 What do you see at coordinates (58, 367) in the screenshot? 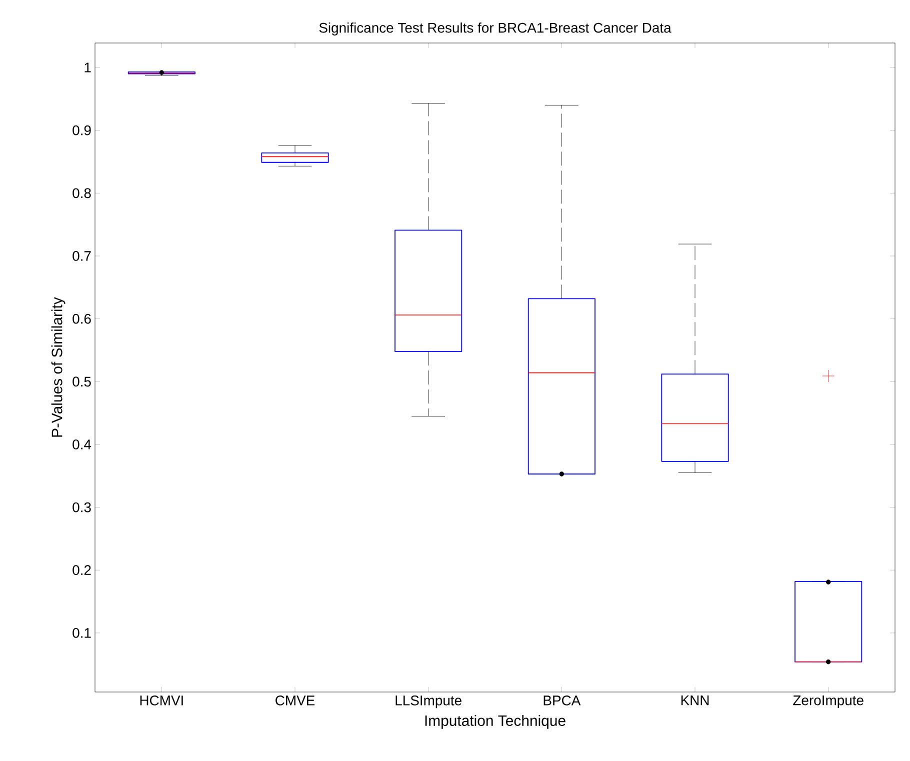
I see `y-axis-title: P-Values of Similarity` at bounding box center [58, 367].